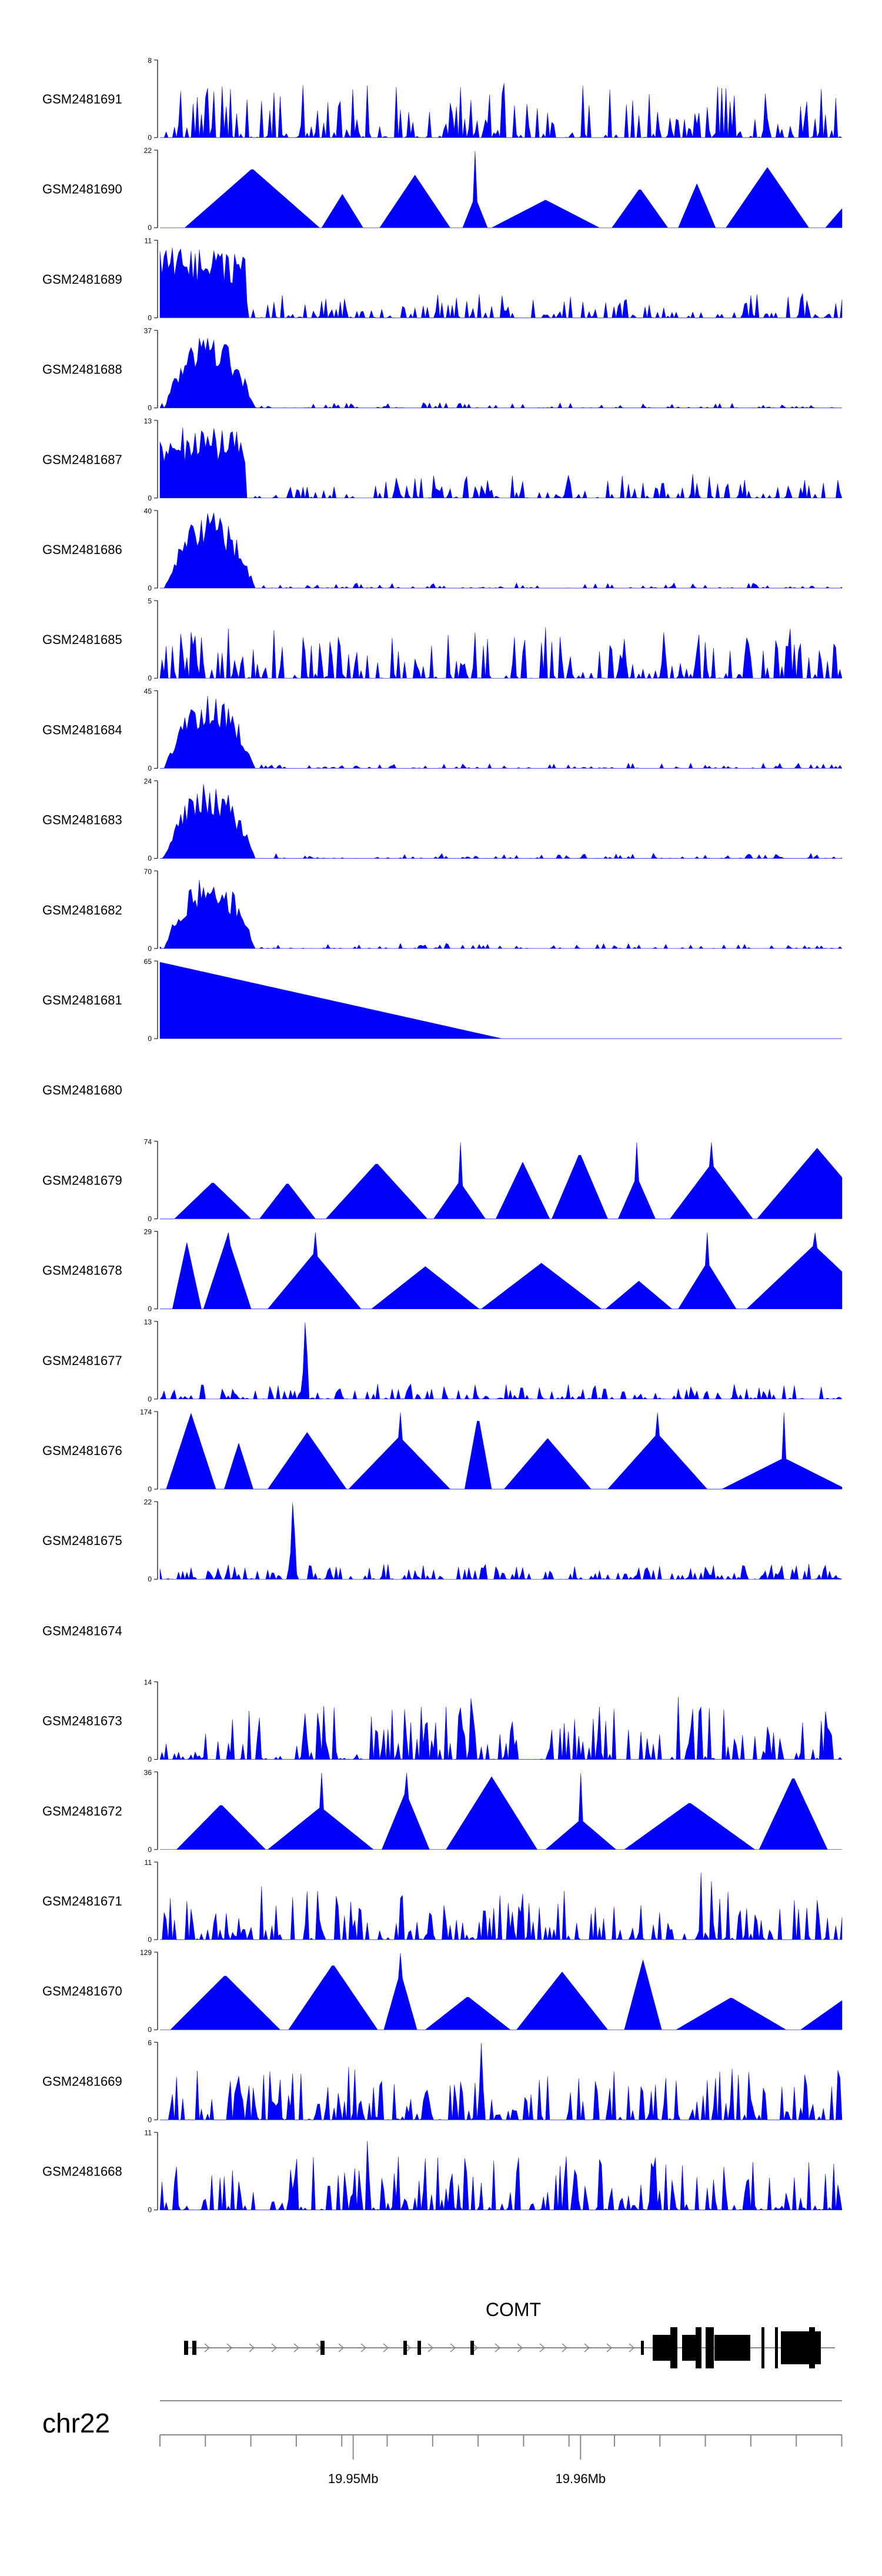 This screenshot has height=2576, width=882. What do you see at coordinates (82, 1540) in the screenshot?
I see `track-label: GSM2481675` at bounding box center [82, 1540].